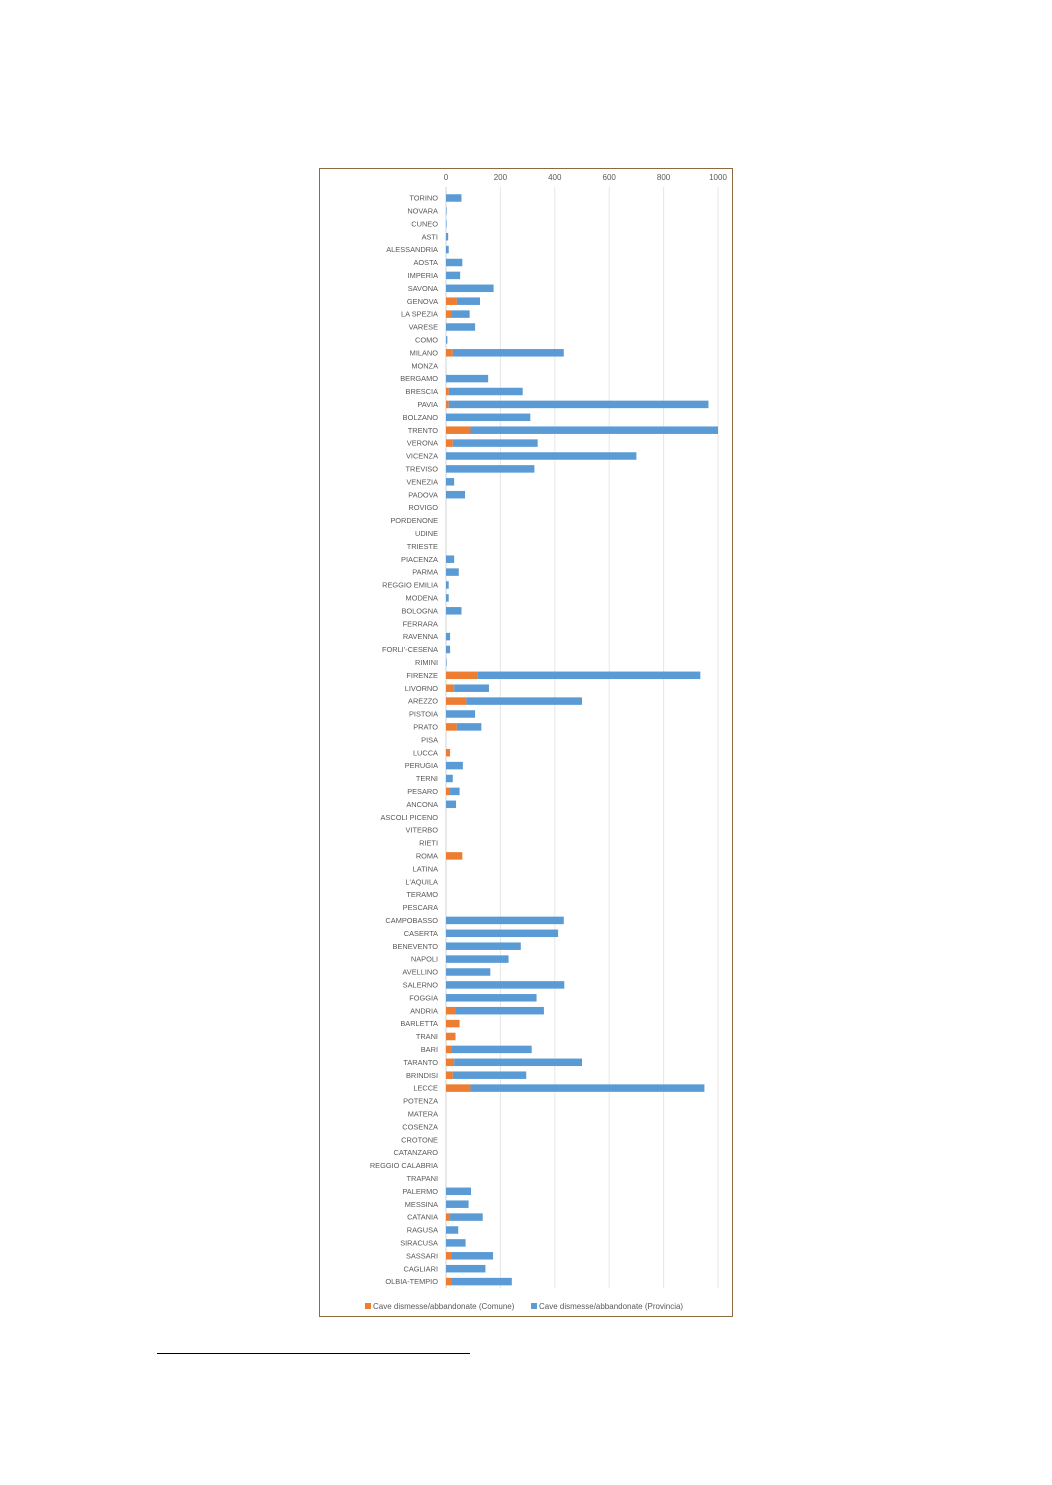 This screenshot has height=1485, width=1052. I want to click on category-label: LECCE, so click(425, 1088).